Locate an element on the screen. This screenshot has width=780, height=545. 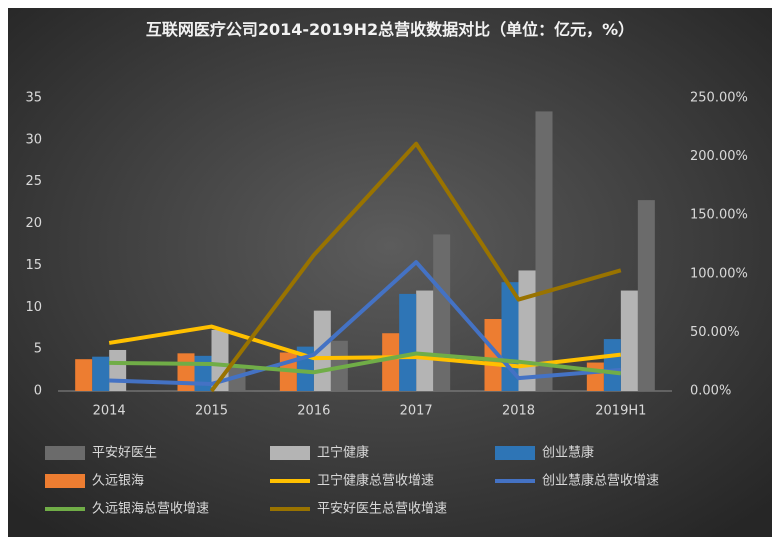
chart-title: 互联网医疗公司2014-2019H2总营收数据对比（单位：亿元，%） is located at coordinates (390, 29).